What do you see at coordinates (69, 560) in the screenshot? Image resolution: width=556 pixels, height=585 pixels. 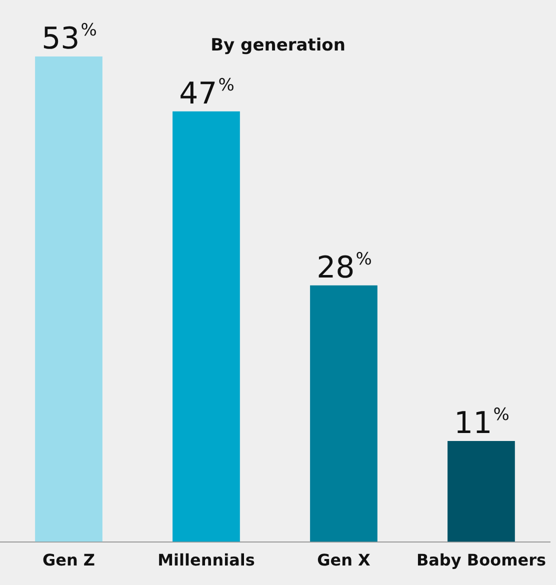 I see `x-tick-label: Gen Z` at bounding box center [69, 560].